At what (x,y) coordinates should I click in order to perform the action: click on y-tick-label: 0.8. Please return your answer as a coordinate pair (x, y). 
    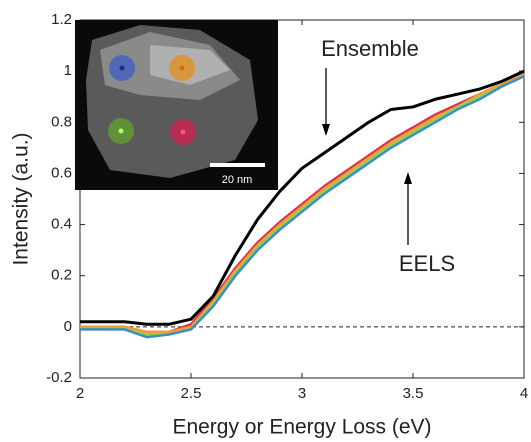
    Looking at the image, I should click on (61, 121).